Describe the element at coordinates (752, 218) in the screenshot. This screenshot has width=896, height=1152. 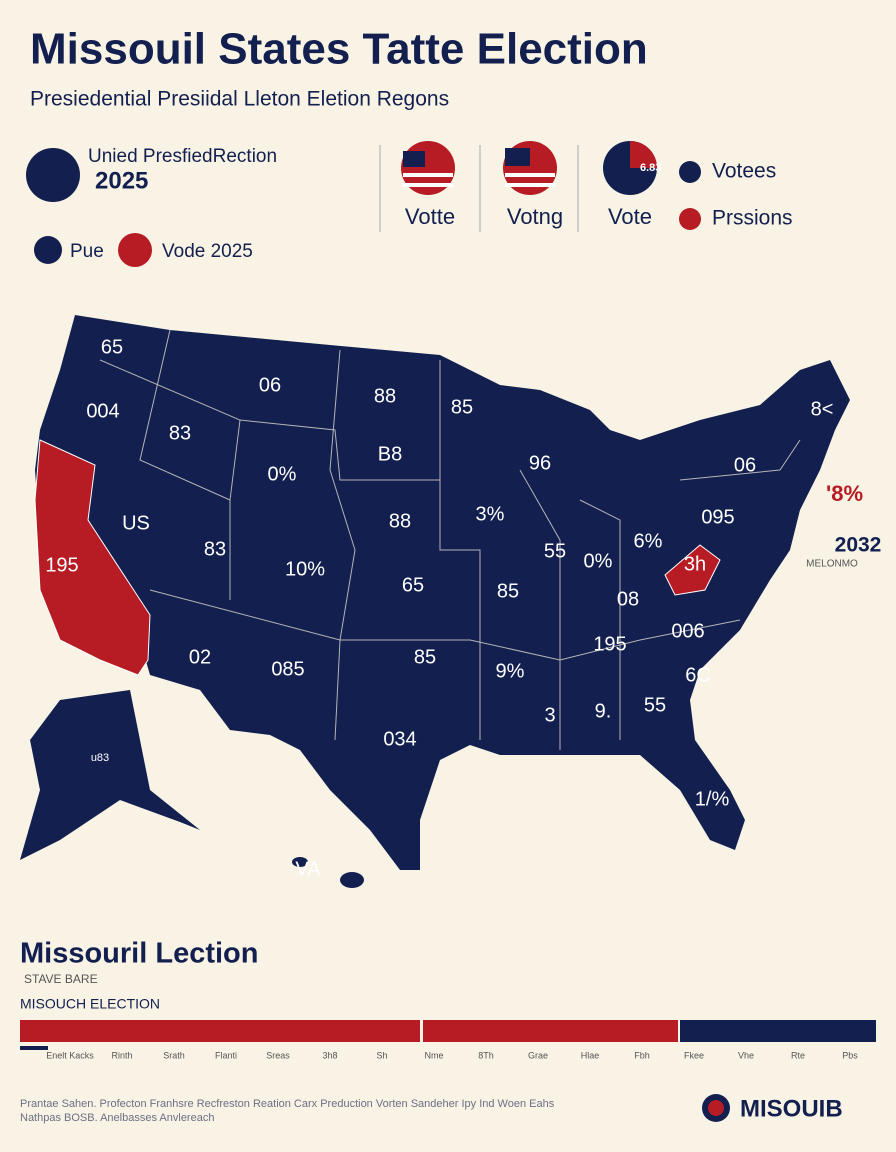
I see `legend-label: Prssions` at that location.